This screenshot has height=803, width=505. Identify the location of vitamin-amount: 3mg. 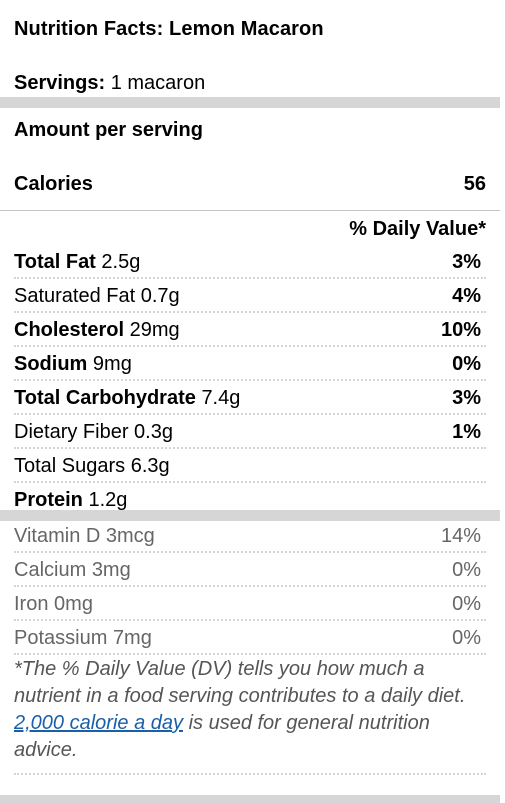
(111, 570).